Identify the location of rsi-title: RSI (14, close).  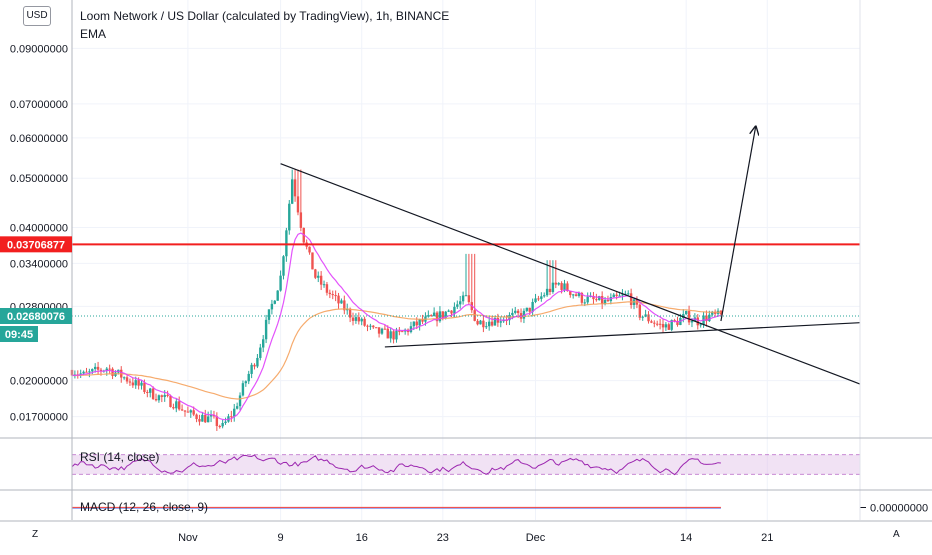
(120, 457).